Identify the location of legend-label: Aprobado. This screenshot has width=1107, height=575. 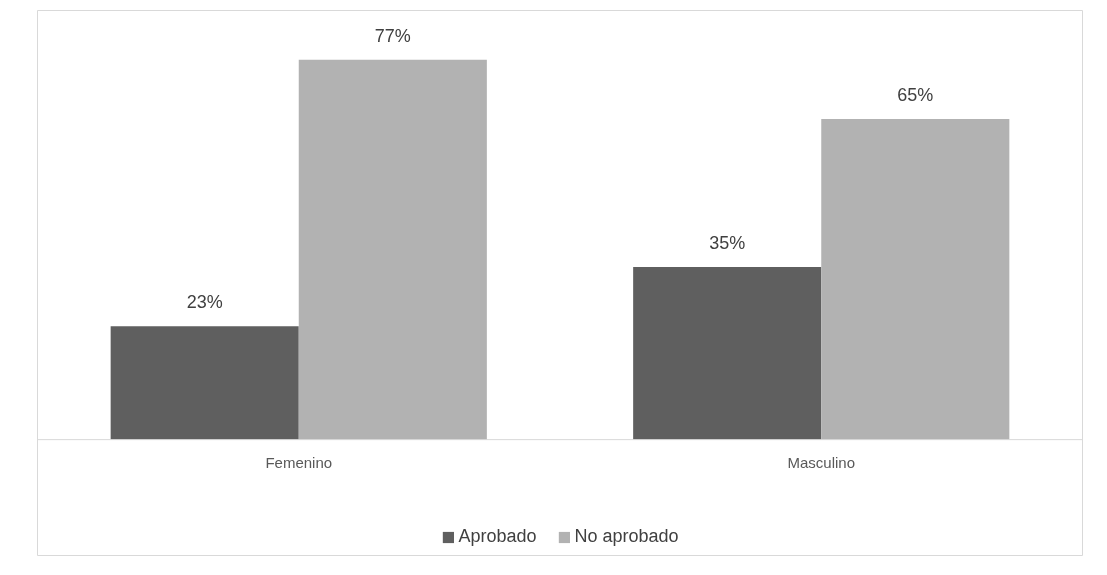
(497, 536).